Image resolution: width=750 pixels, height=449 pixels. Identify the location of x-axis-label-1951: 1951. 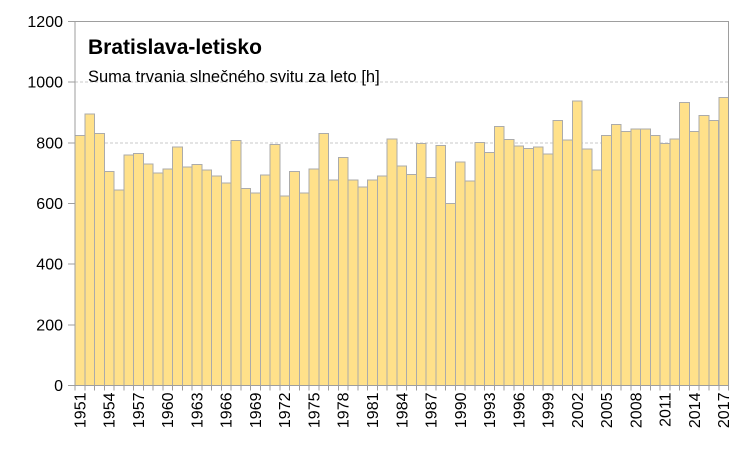
(80, 410).